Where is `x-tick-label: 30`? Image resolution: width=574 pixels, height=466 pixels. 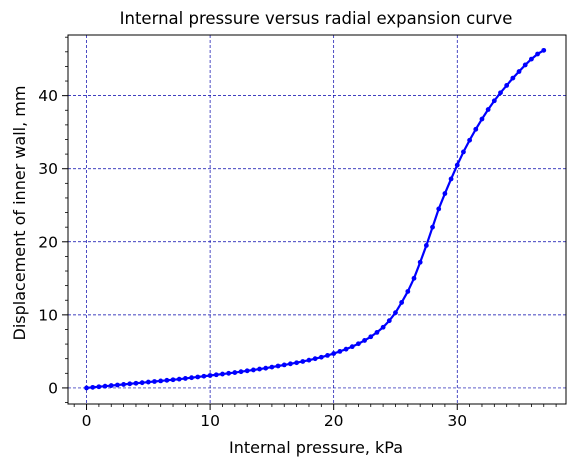
x-tick-label: 30 is located at coordinates (457, 421).